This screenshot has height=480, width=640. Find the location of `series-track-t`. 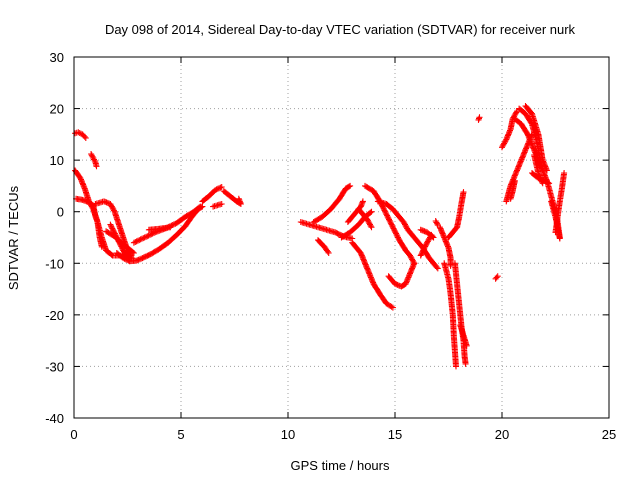

series-track-t is located at coordinates (365, 218).